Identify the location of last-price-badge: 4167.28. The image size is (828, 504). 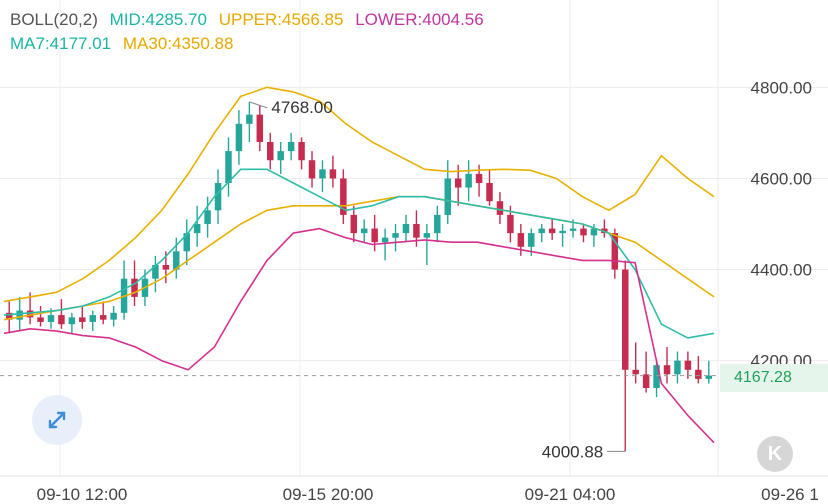
(774, 378).